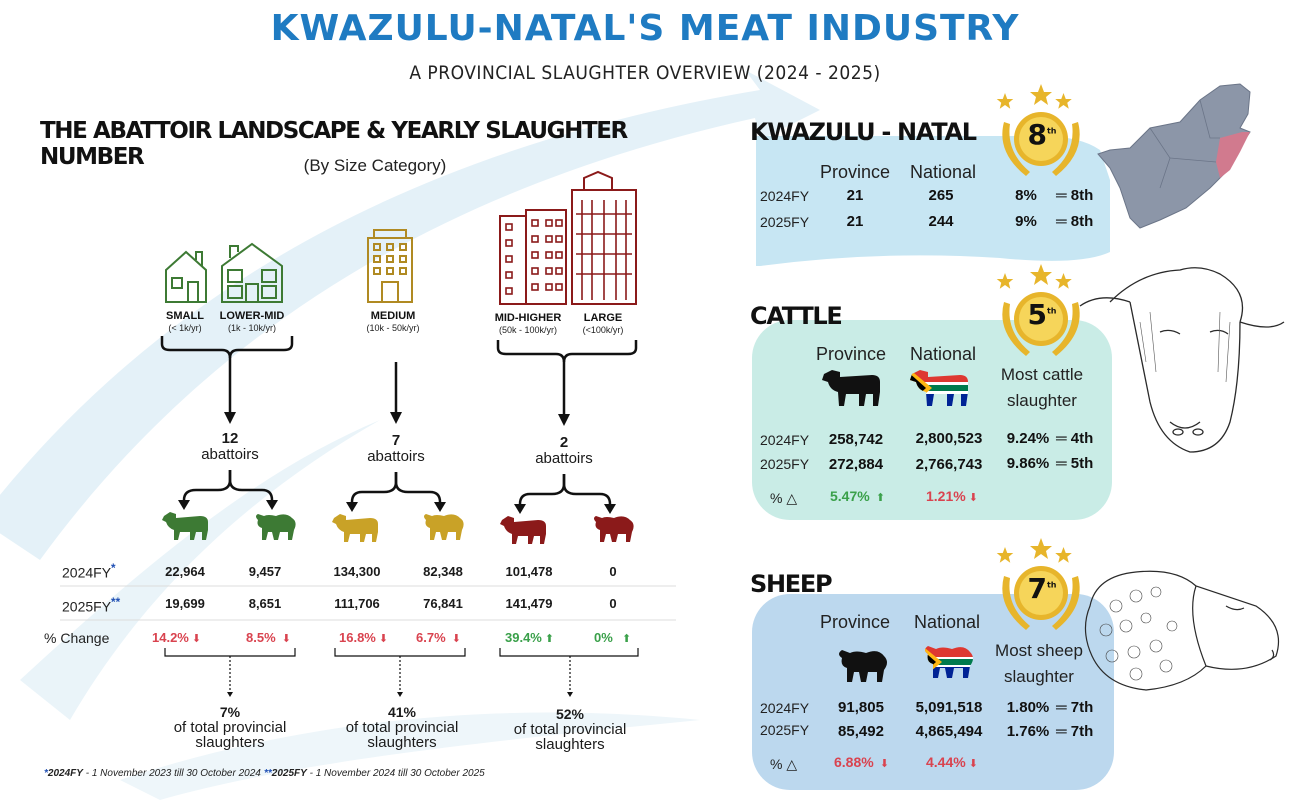  What do you see at coordinates (851, 354) in the screenshot?
I see `cattle-head-province: Province` at bounding box center [851, 354].